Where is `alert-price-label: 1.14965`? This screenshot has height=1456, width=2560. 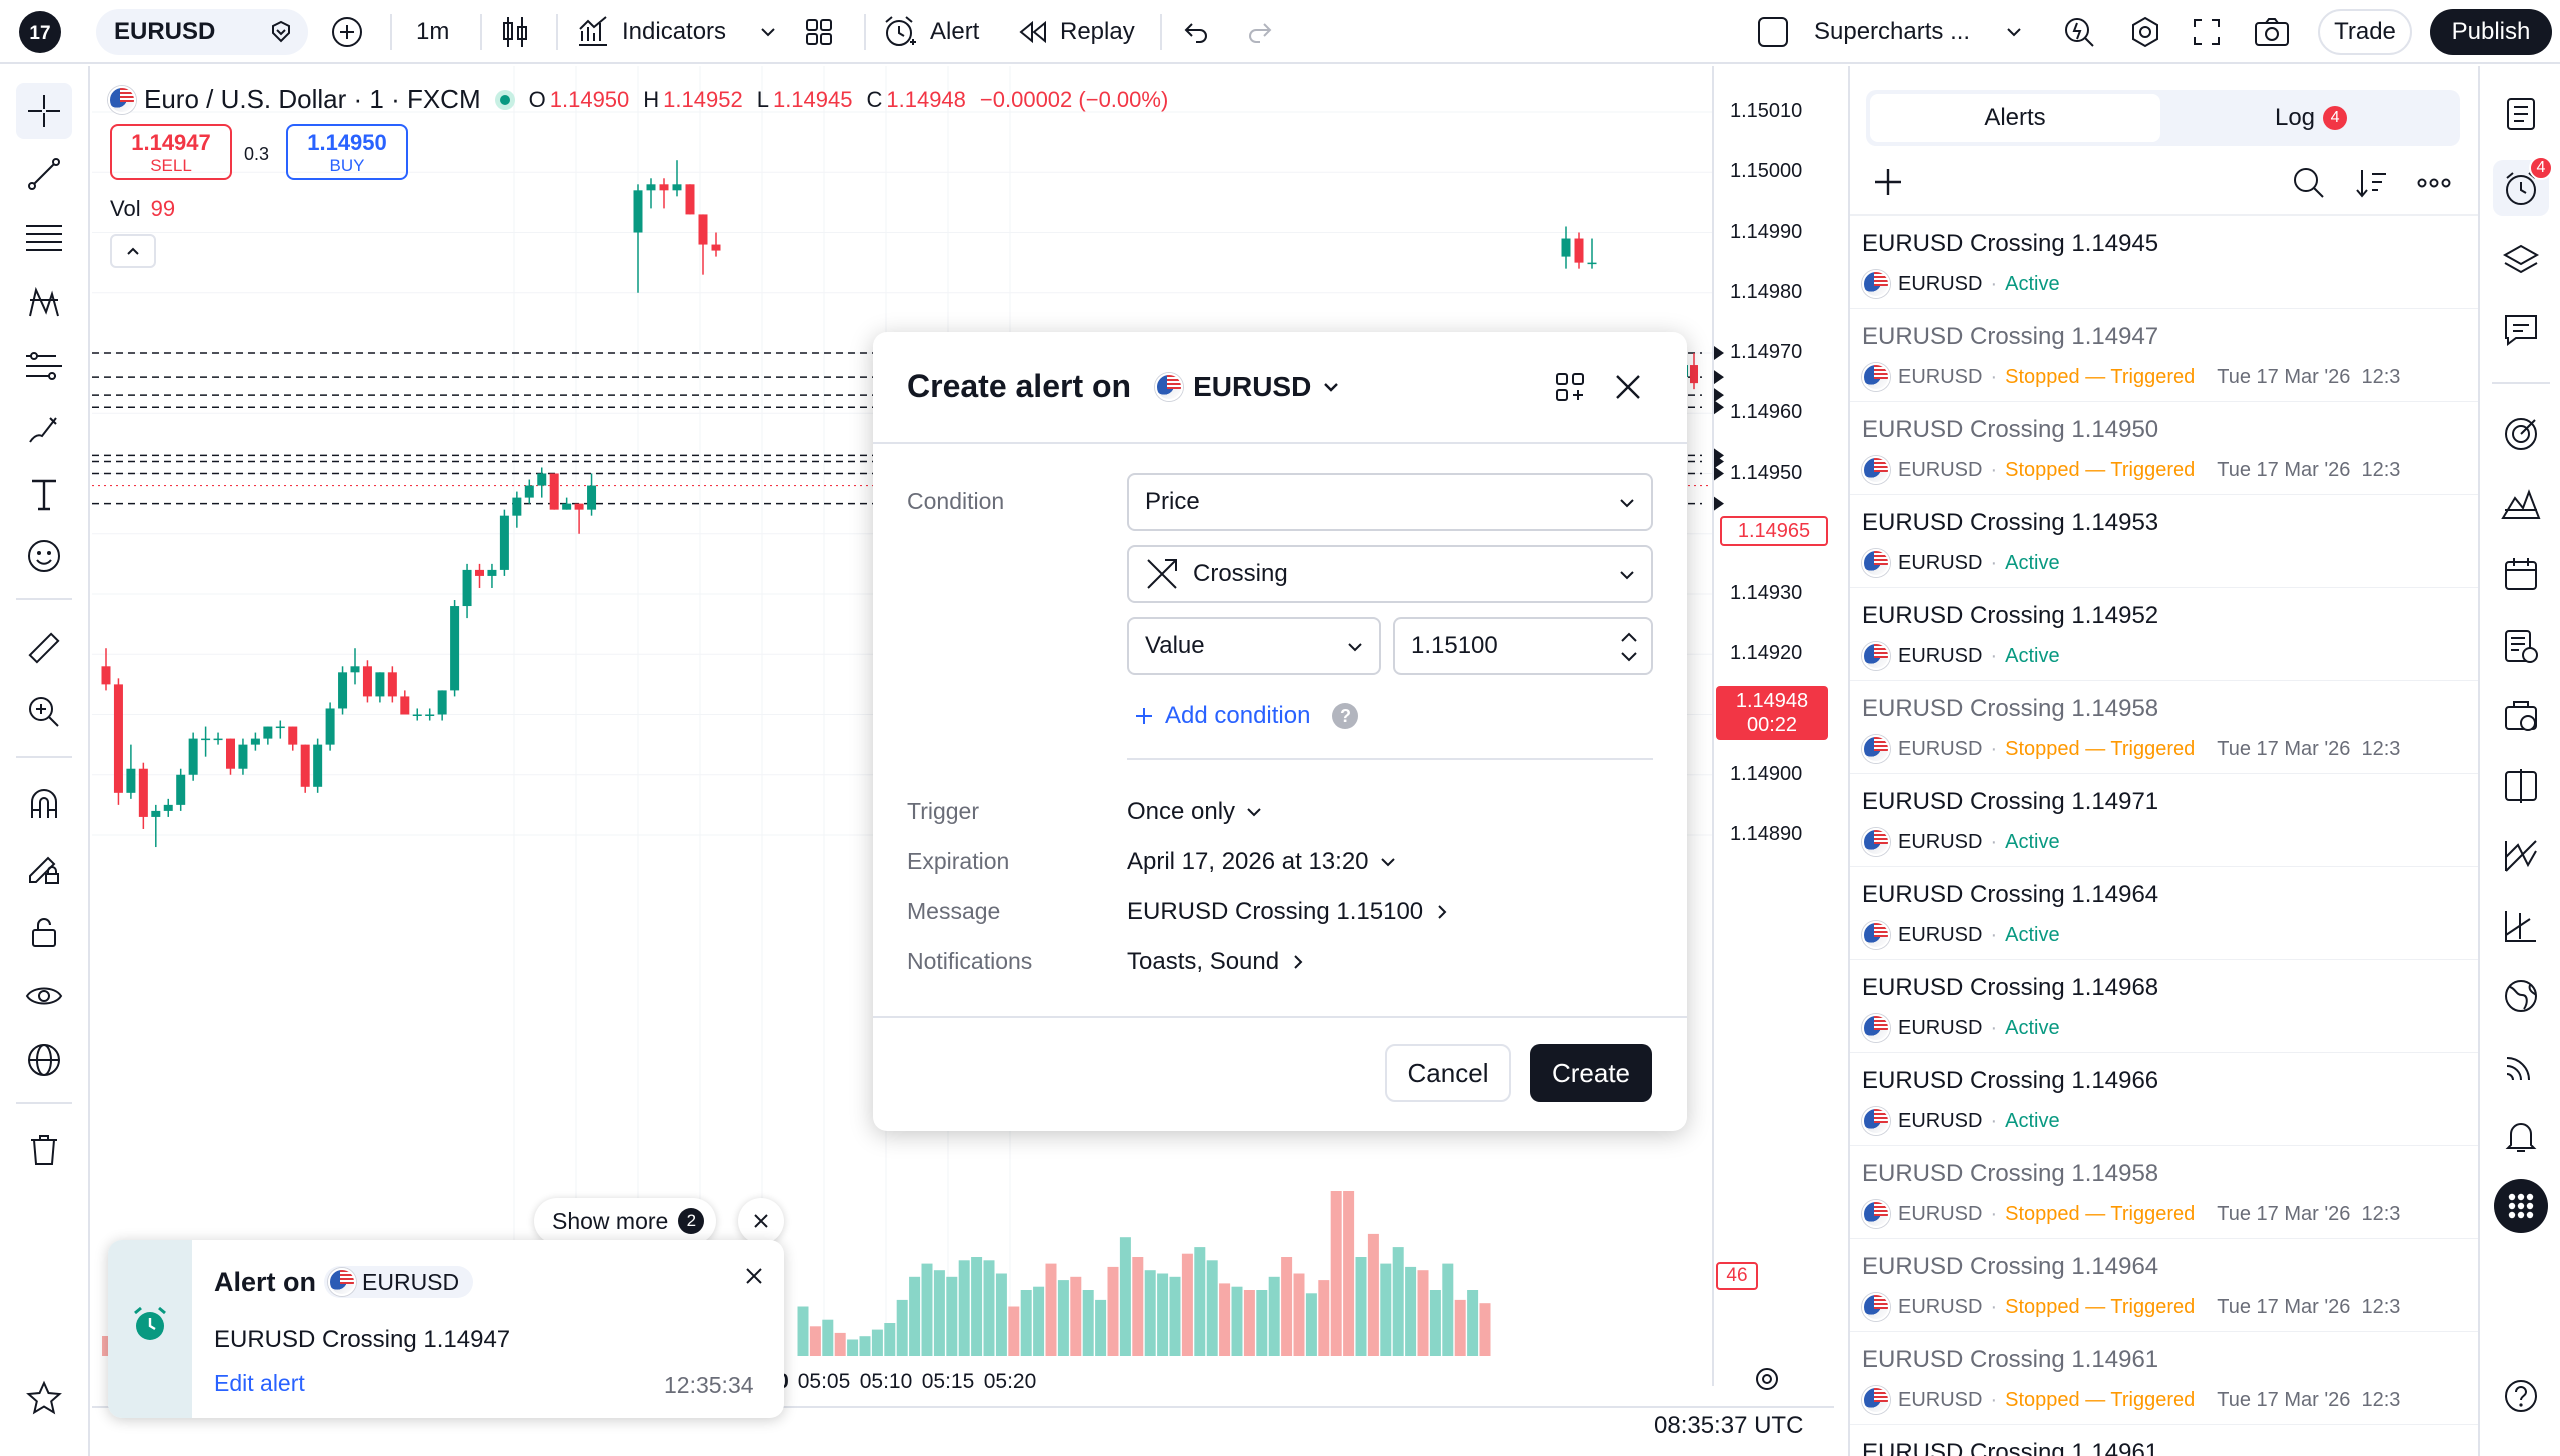
alert-price-label: 1.14965 is located at coordinates (1774, 531).